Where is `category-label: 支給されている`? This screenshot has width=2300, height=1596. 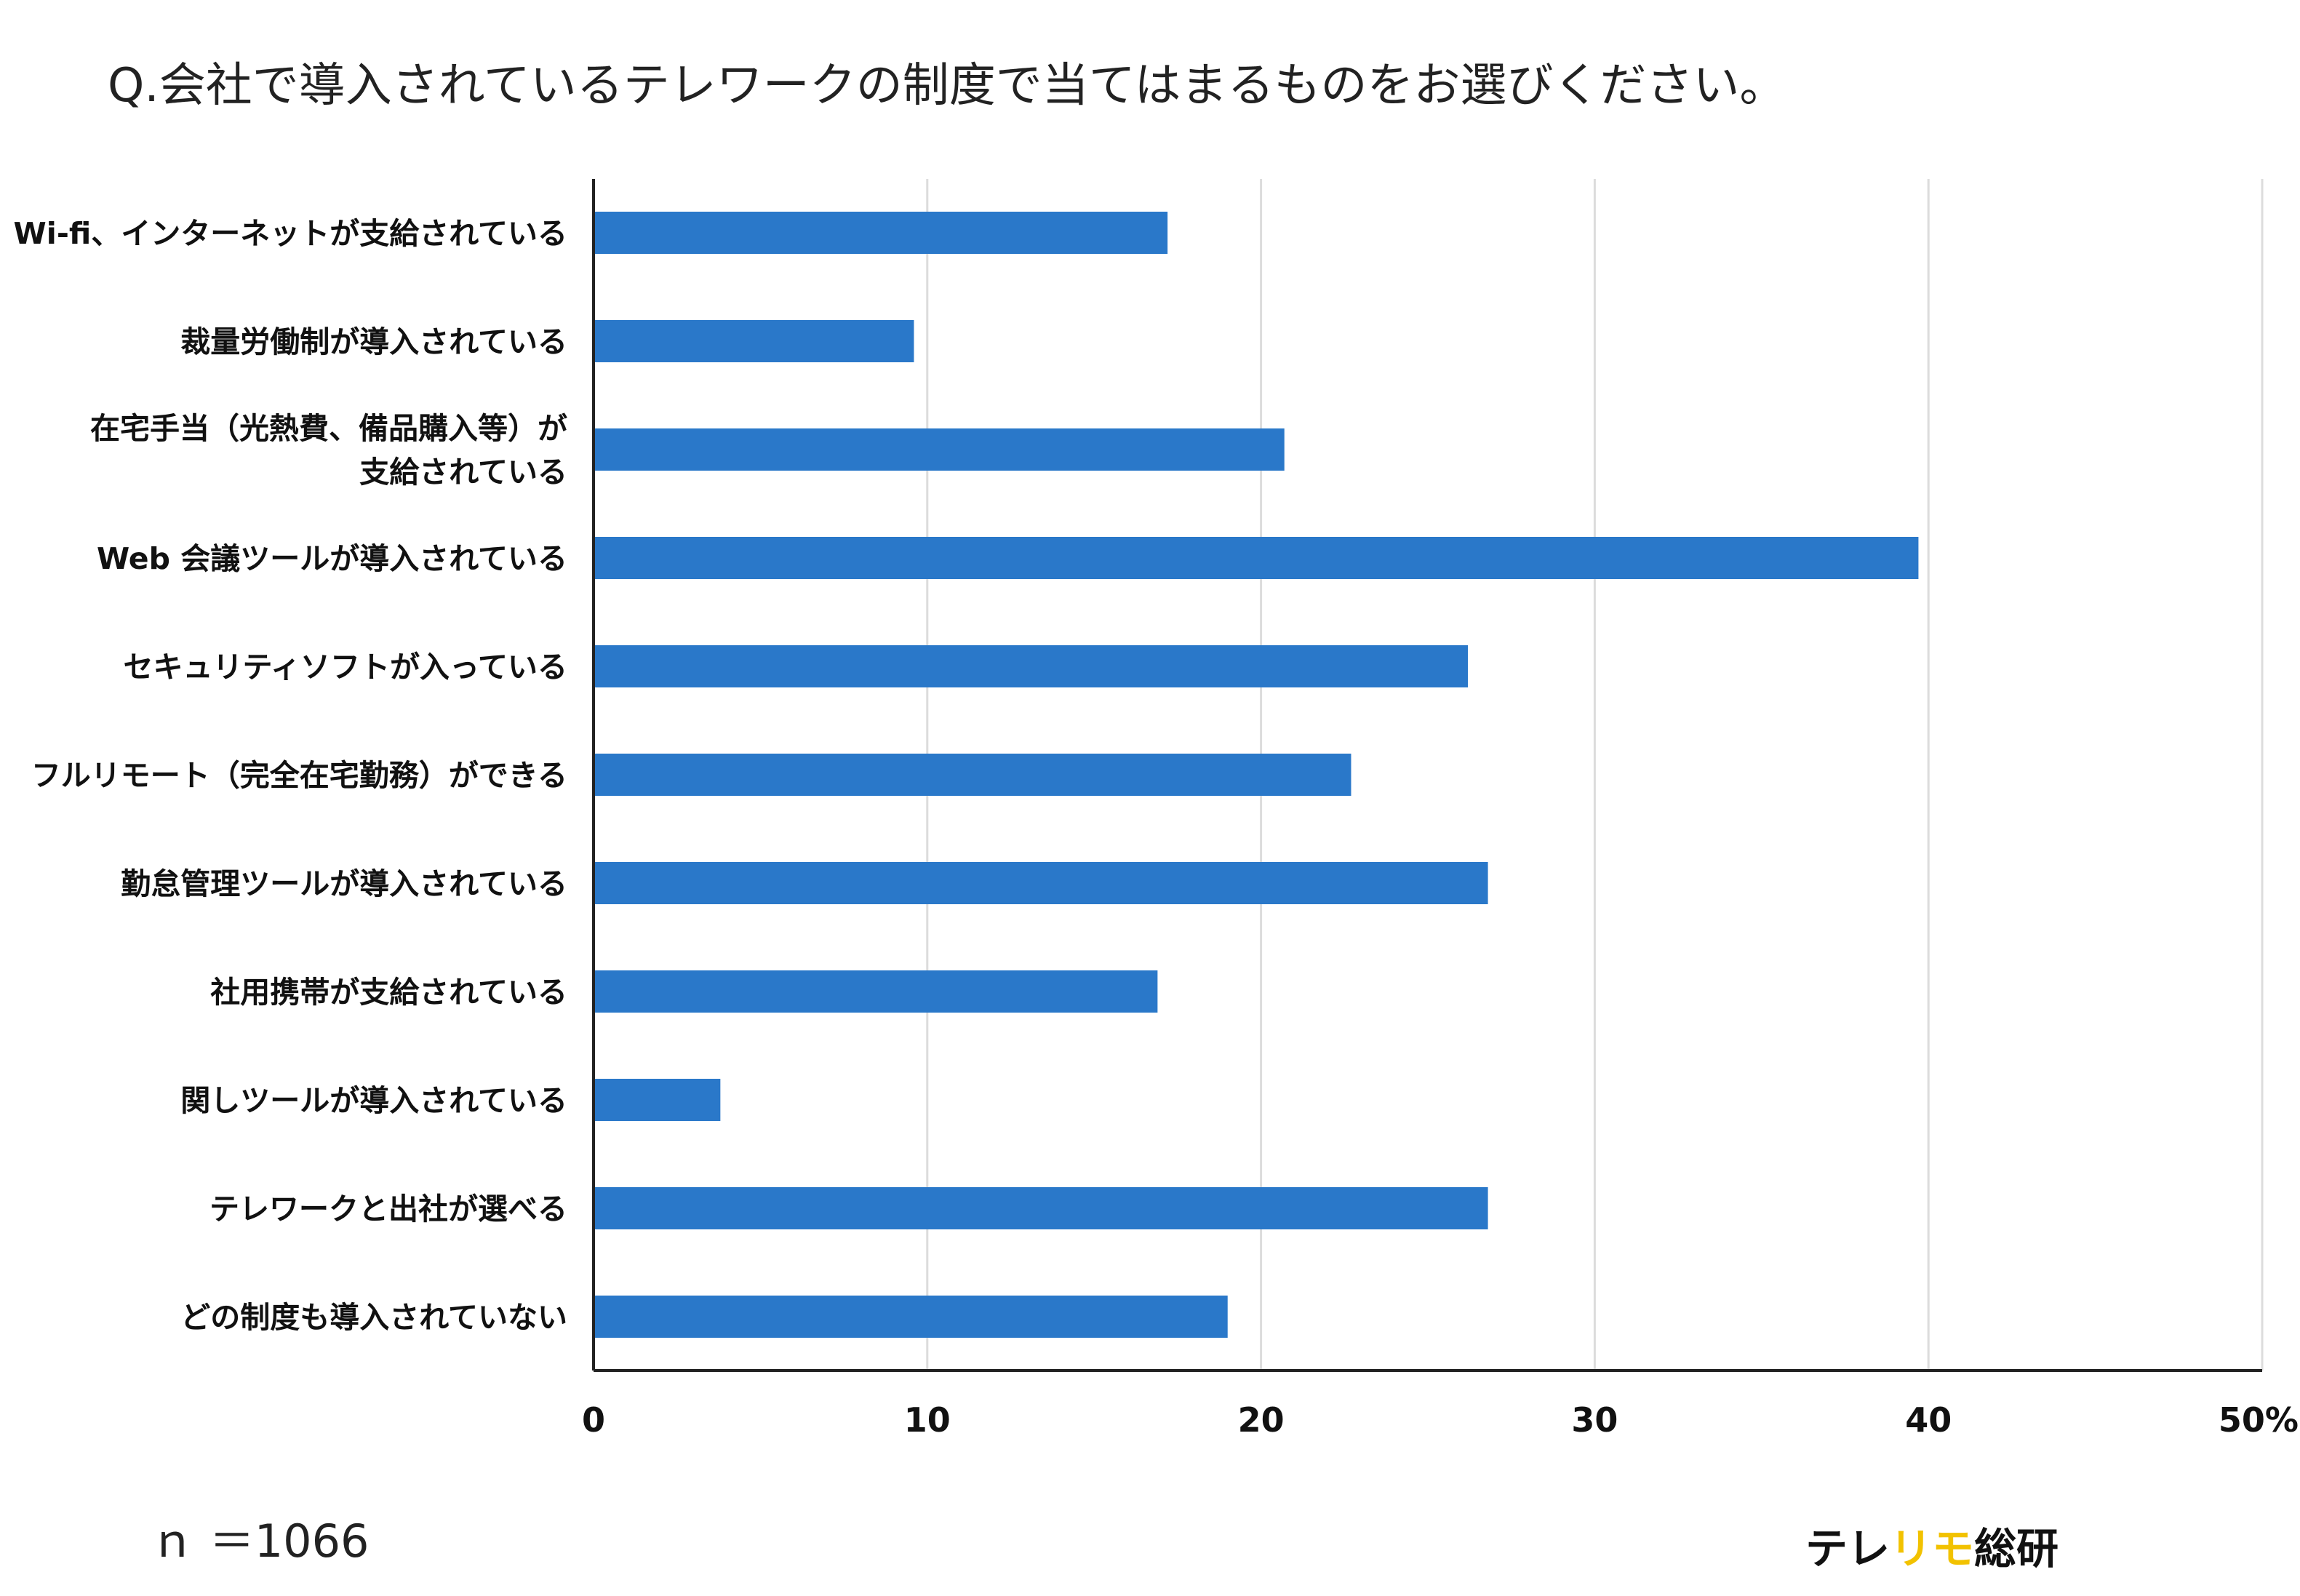 category-label: 支給されている is located at coordinates (463, 473).